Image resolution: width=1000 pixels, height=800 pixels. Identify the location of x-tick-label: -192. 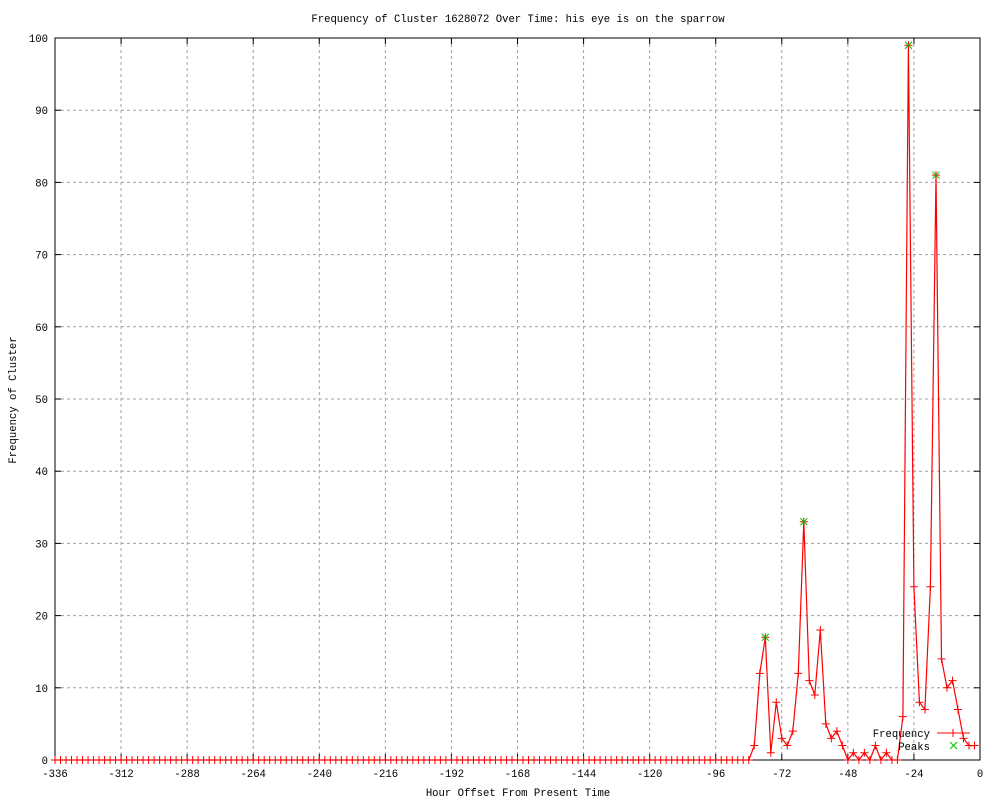
(451, 775).